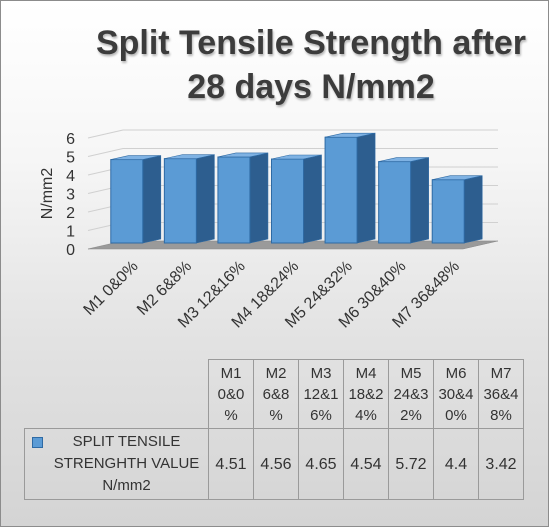  I want to click on header-line: 12&1, so click(321, 394).